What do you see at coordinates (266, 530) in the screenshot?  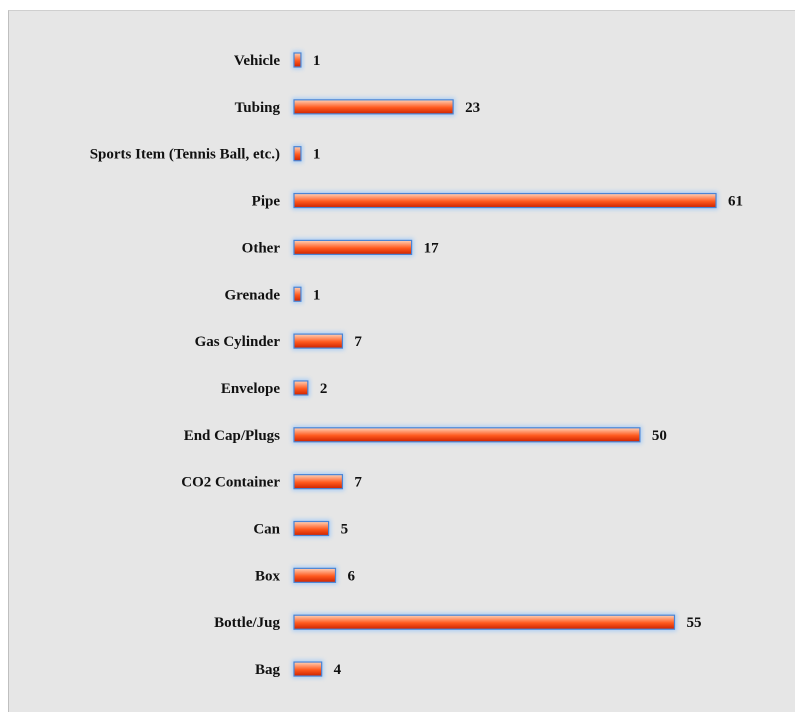 I see `category-label-can: Can` at bounding box center [266, 530].